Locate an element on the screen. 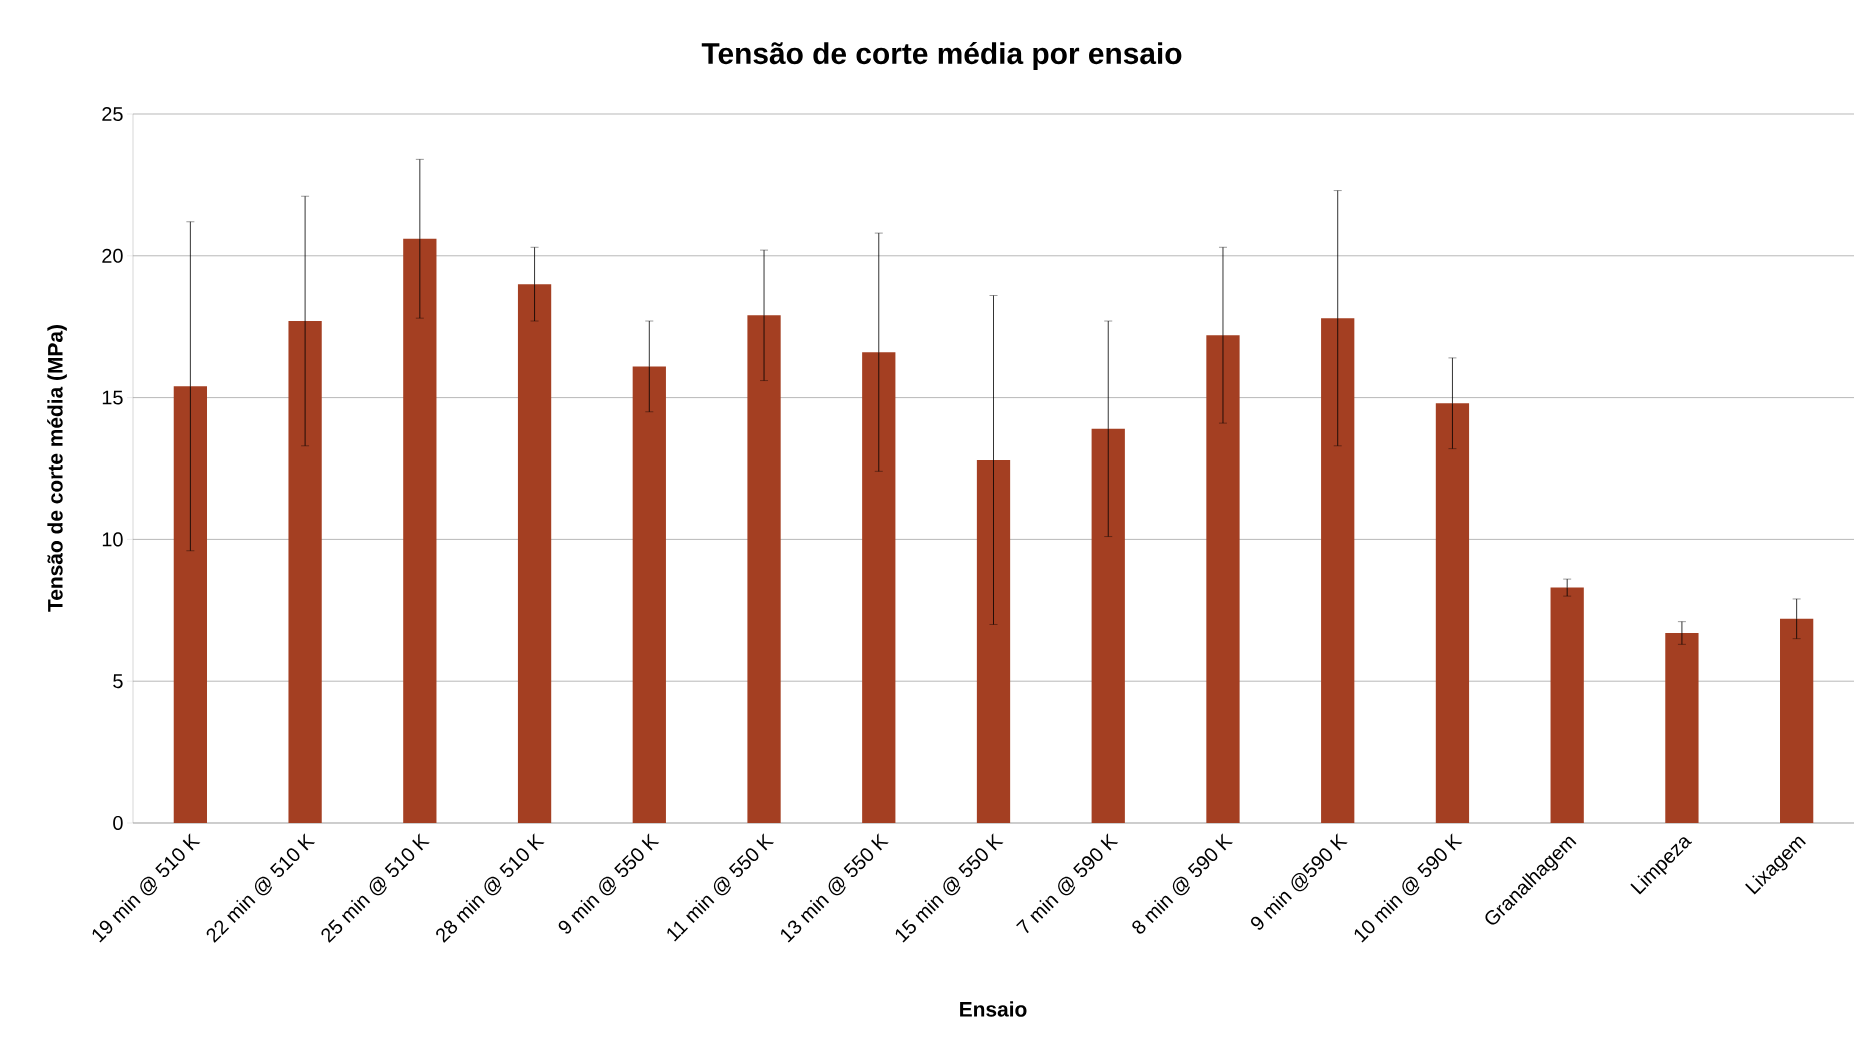 The image size is (1865, 1053). x-tick-label: 7 min @ 590 K is located at coordinates (1067, 883).